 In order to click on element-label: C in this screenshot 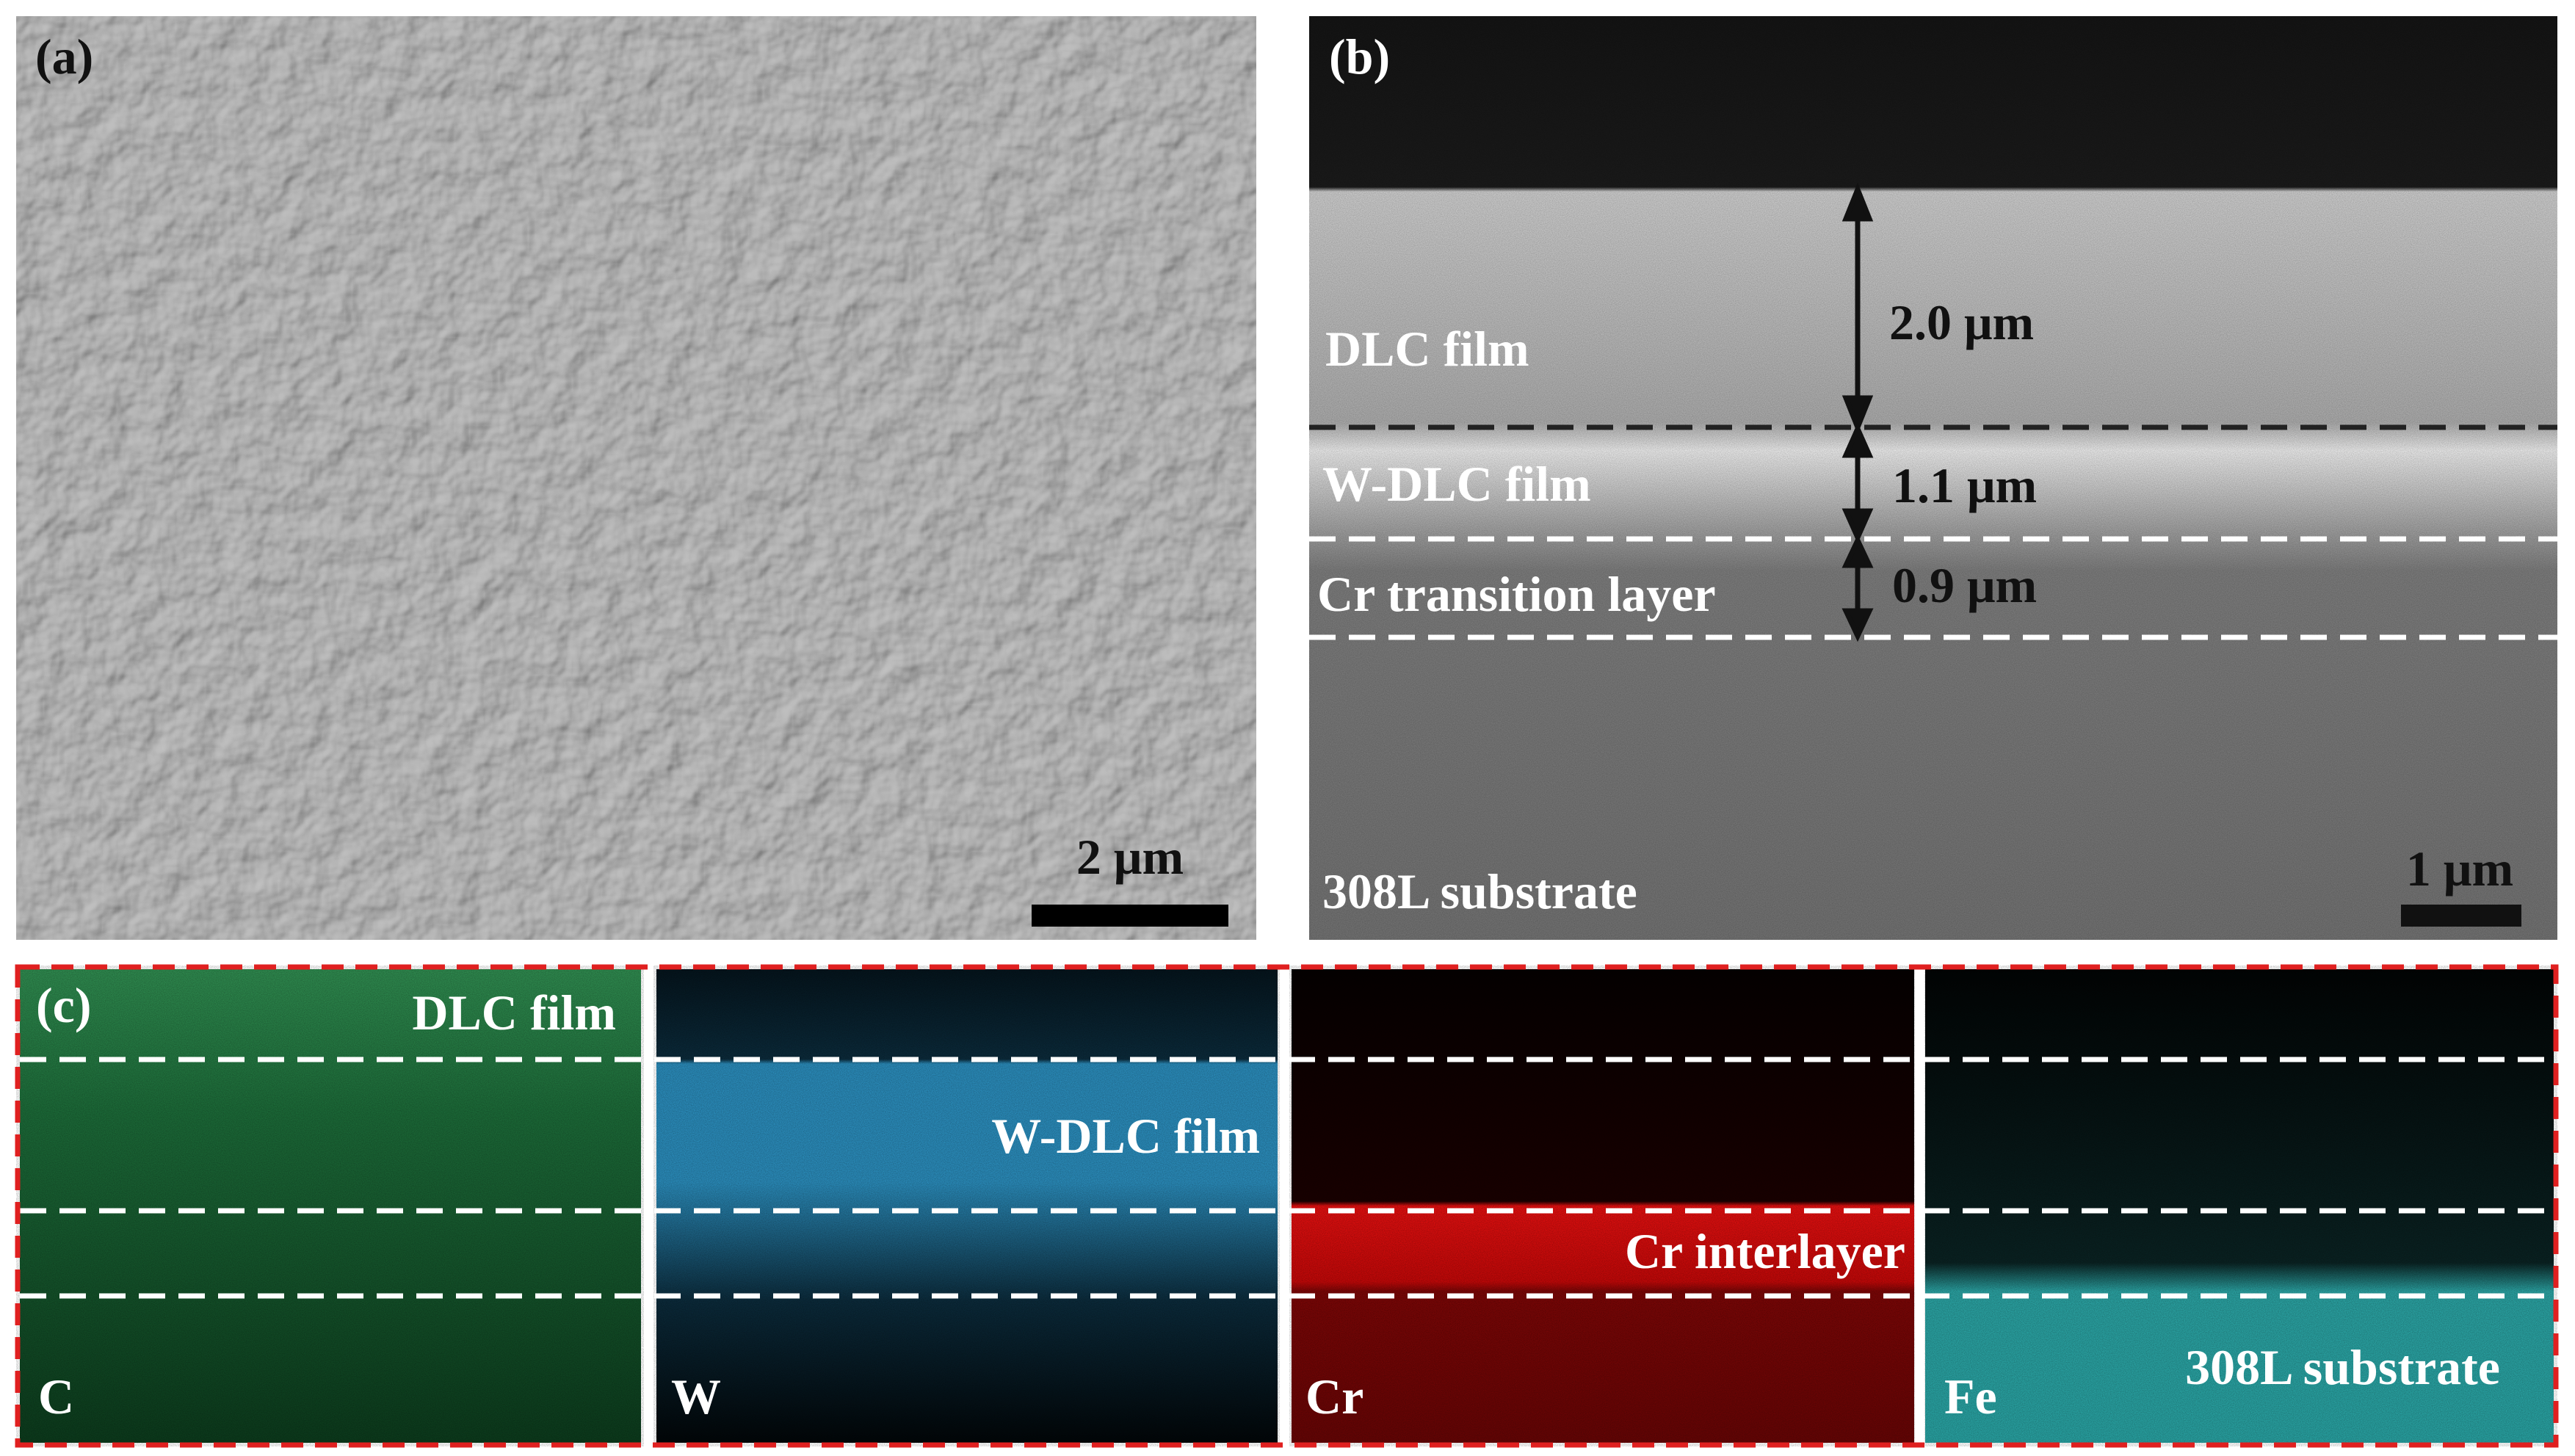, I will do `click(56, 1396)`.